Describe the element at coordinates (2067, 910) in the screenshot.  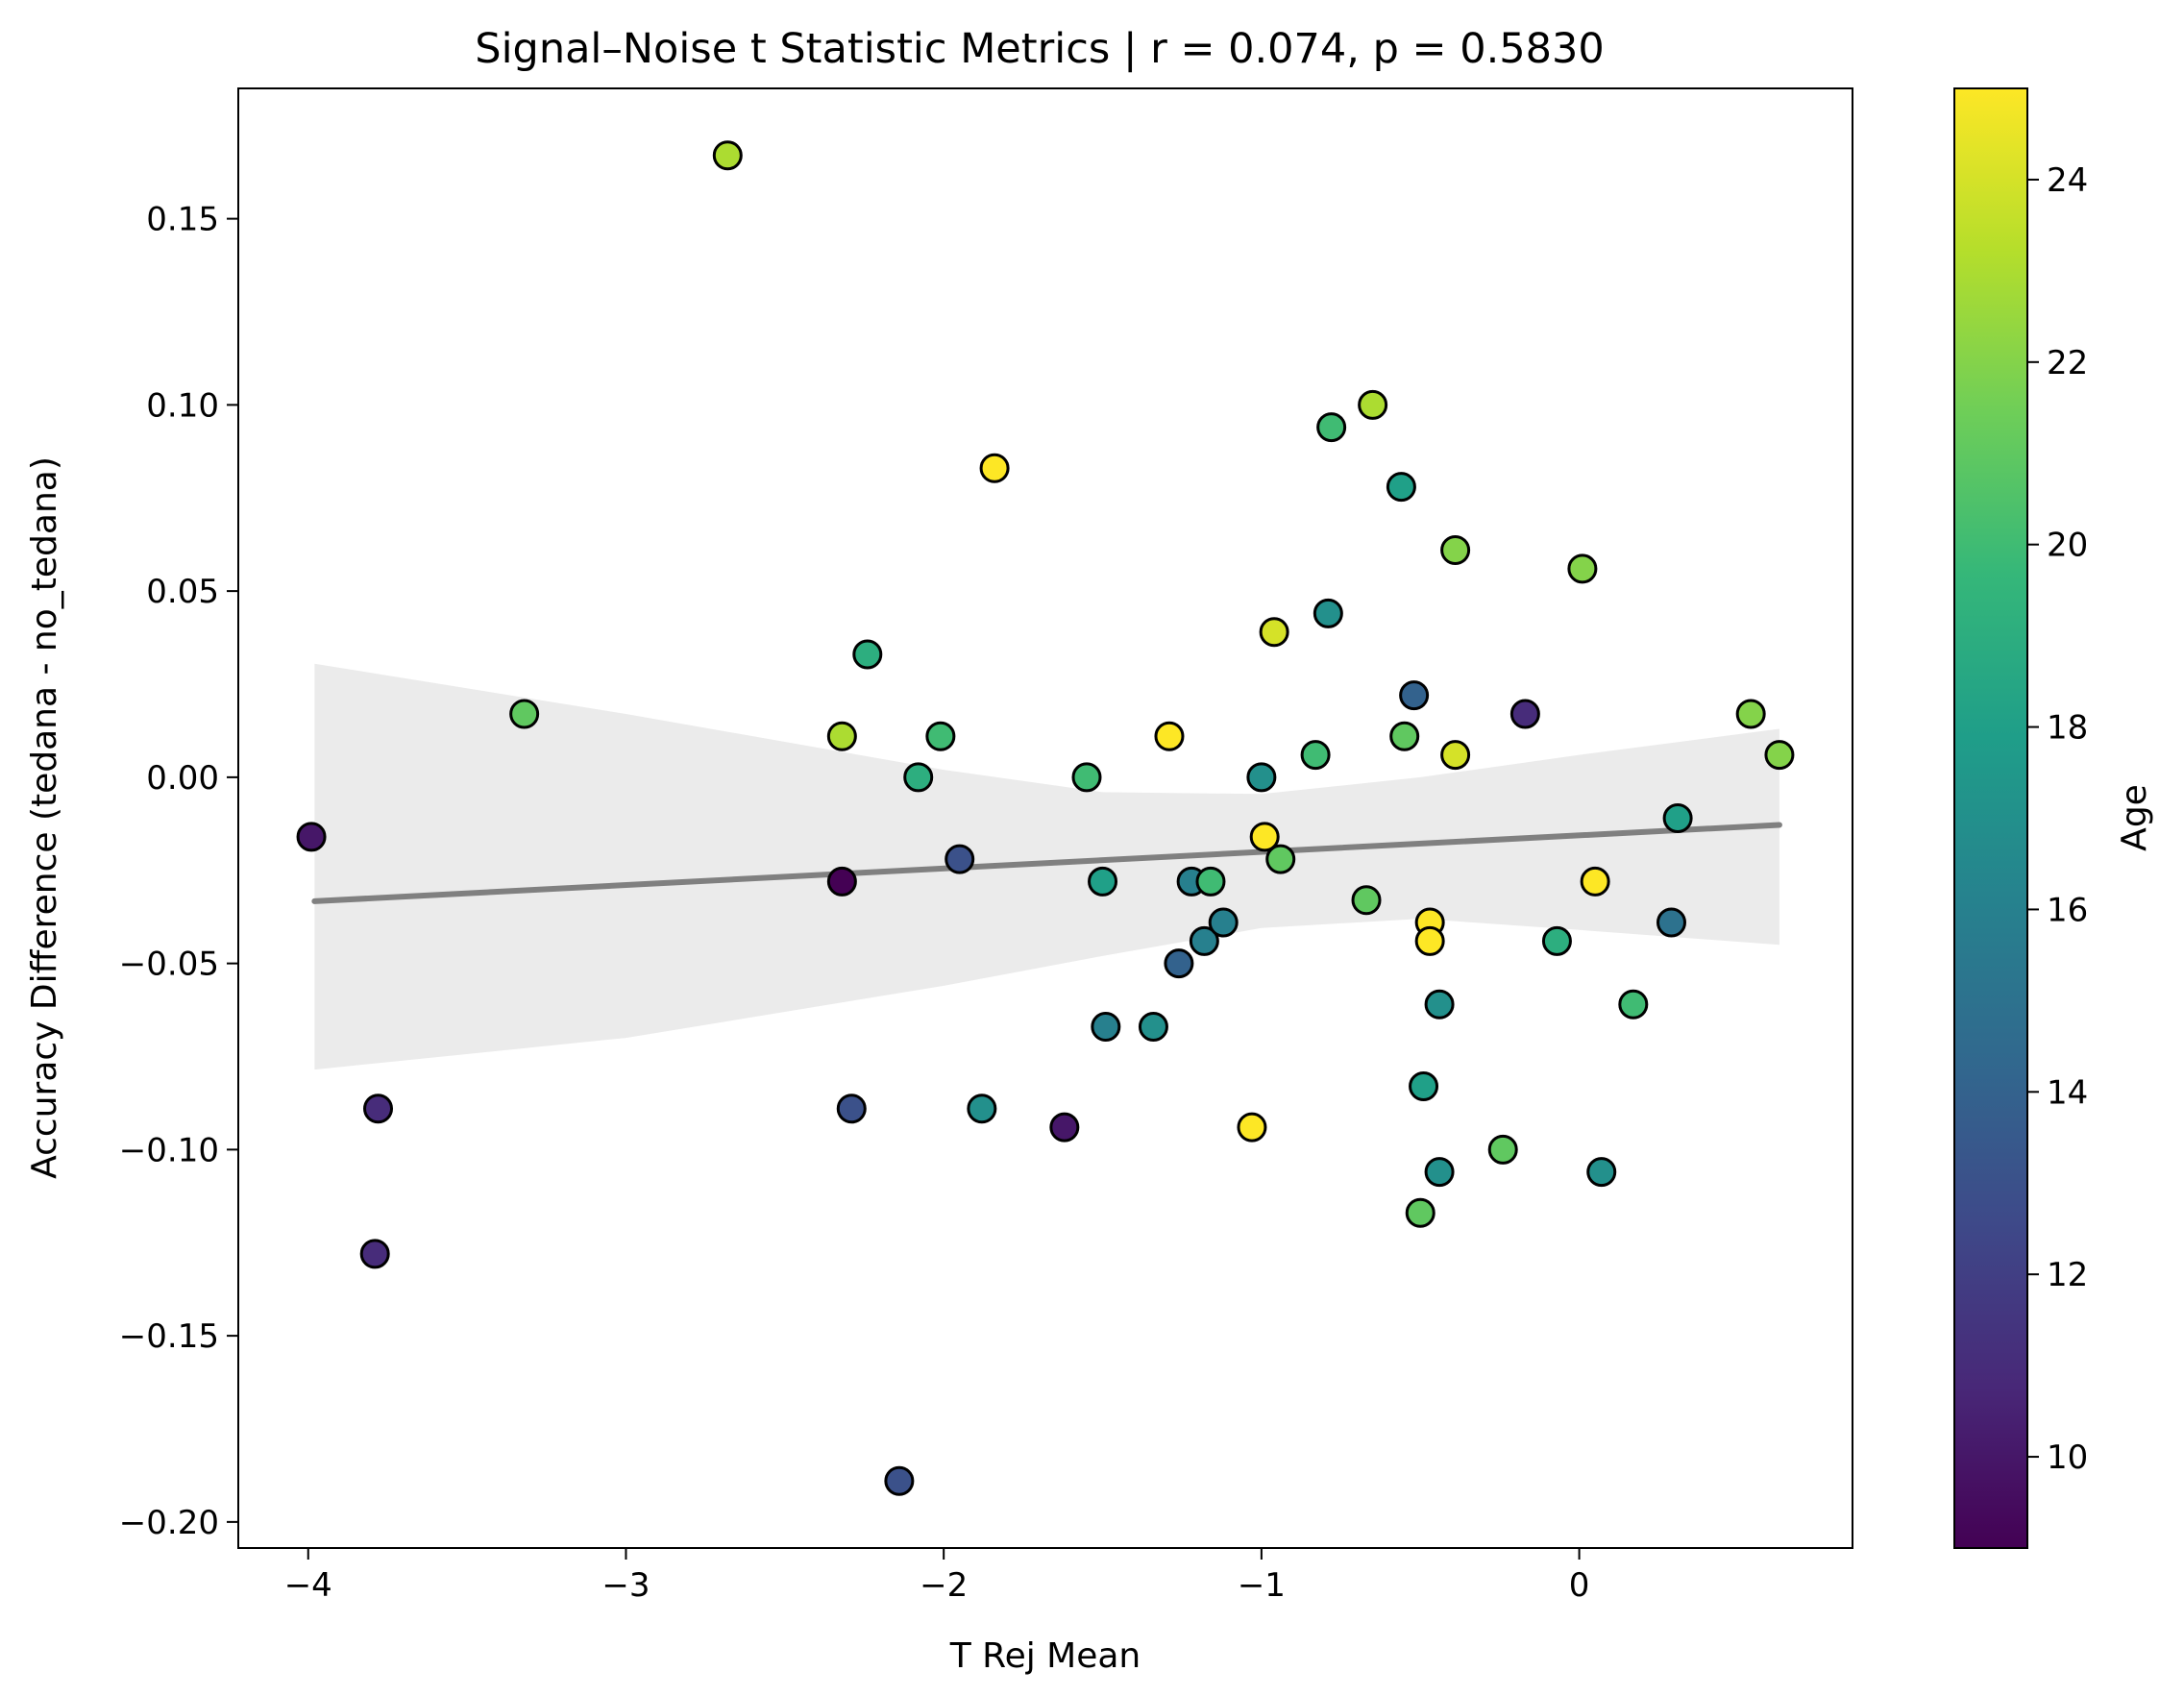
I see `colorbar-tick-label: 16` at that location.